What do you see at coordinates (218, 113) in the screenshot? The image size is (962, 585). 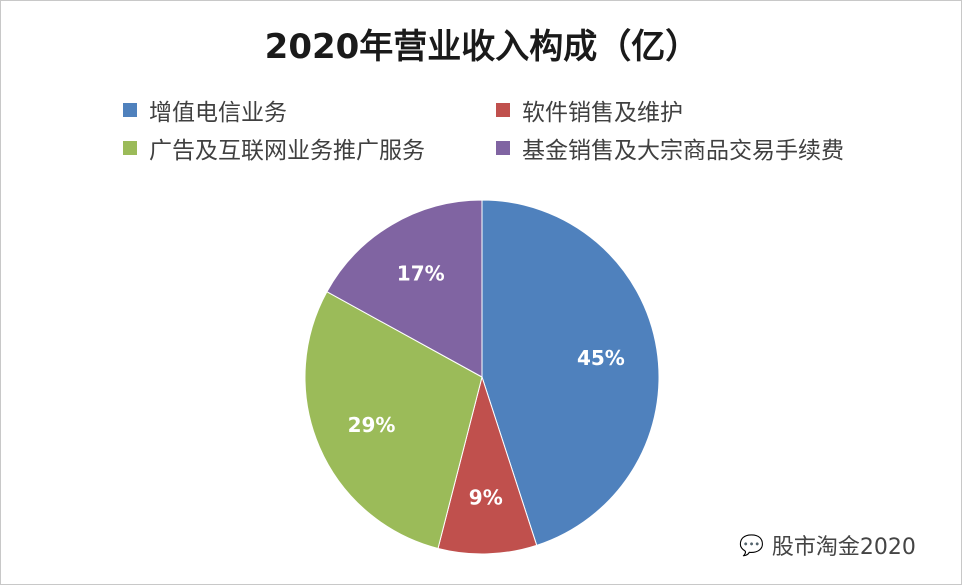 I see `legend-label: 增值电信业务` at bounding box center [218, 113].